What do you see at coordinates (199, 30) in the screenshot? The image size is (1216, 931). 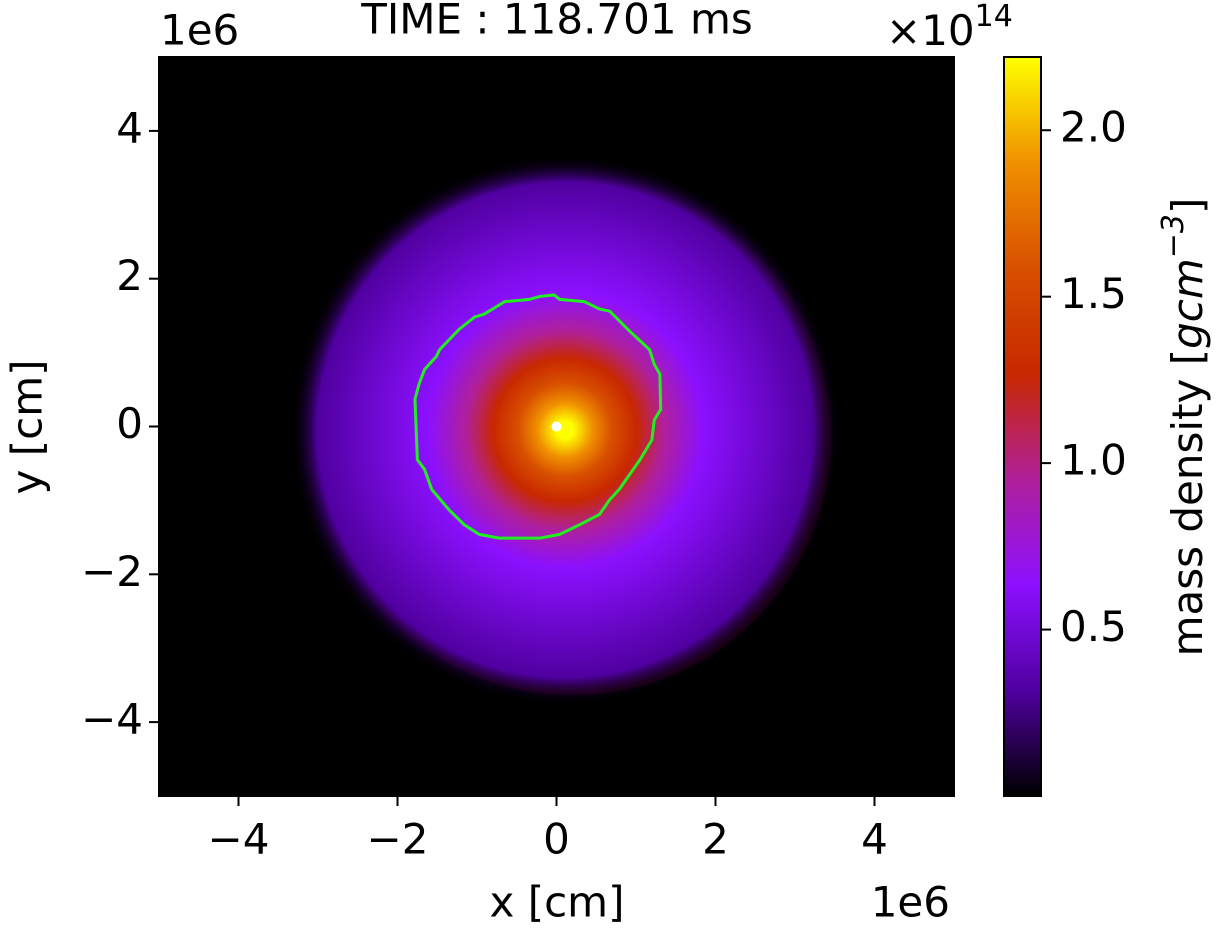 I see `y-offset: 1e6` at bounding box center [199, 30].